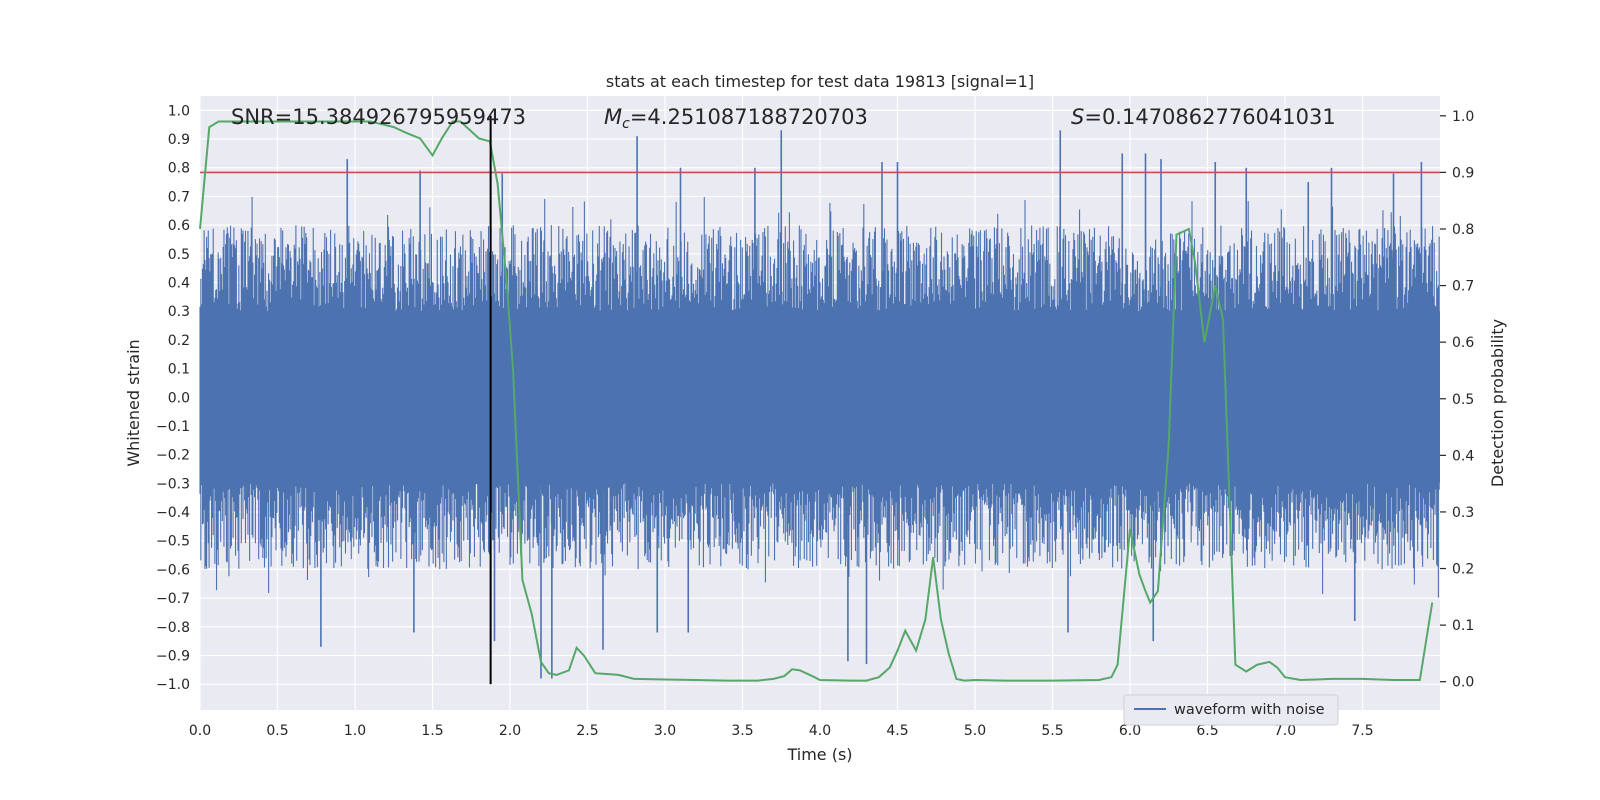 The width and height of the screenshot is (1600, 800). I want to click on y-tick-label-right: 0.5, so click(1463, 400).